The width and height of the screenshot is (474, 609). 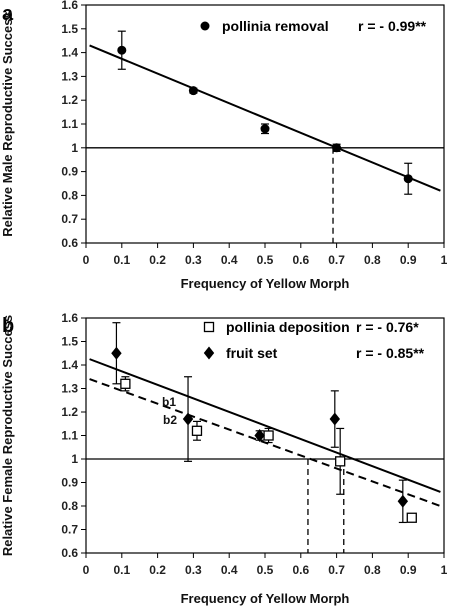 What do you see at coordinates (390, 353) in the screenshot?
I see `legend-correlation: r = - 0.85**` at bounding box center [390, 353].